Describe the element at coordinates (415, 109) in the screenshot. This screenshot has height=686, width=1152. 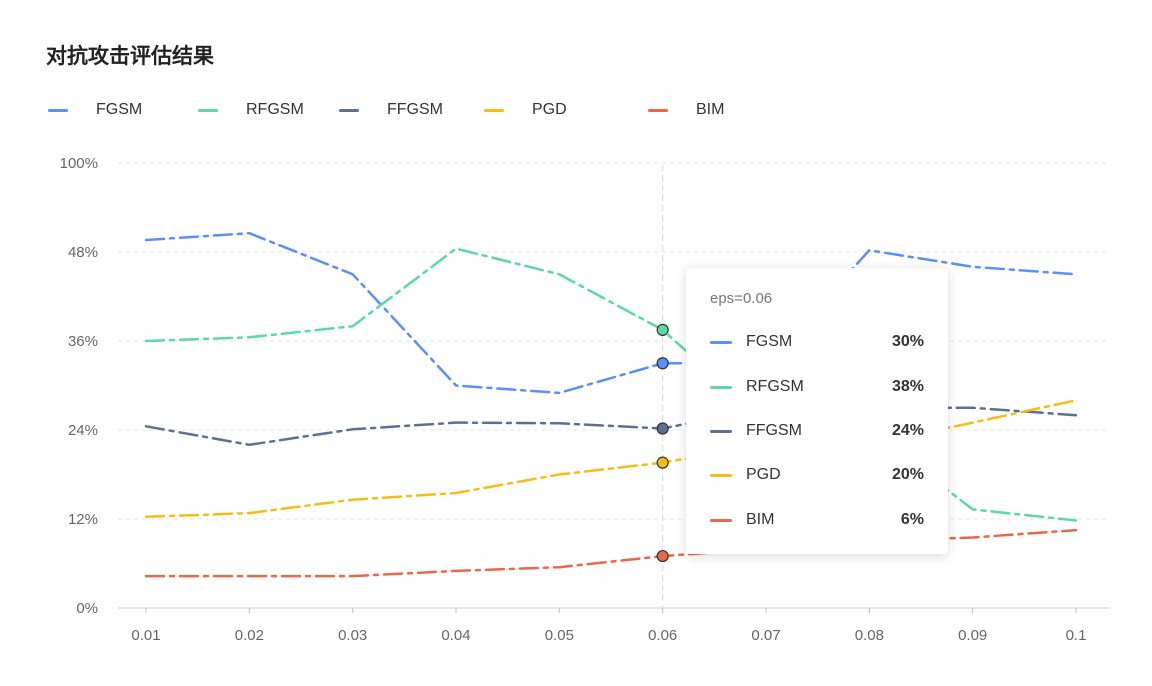
I see `legend-label-ffgsm: FFGSM` at that location.